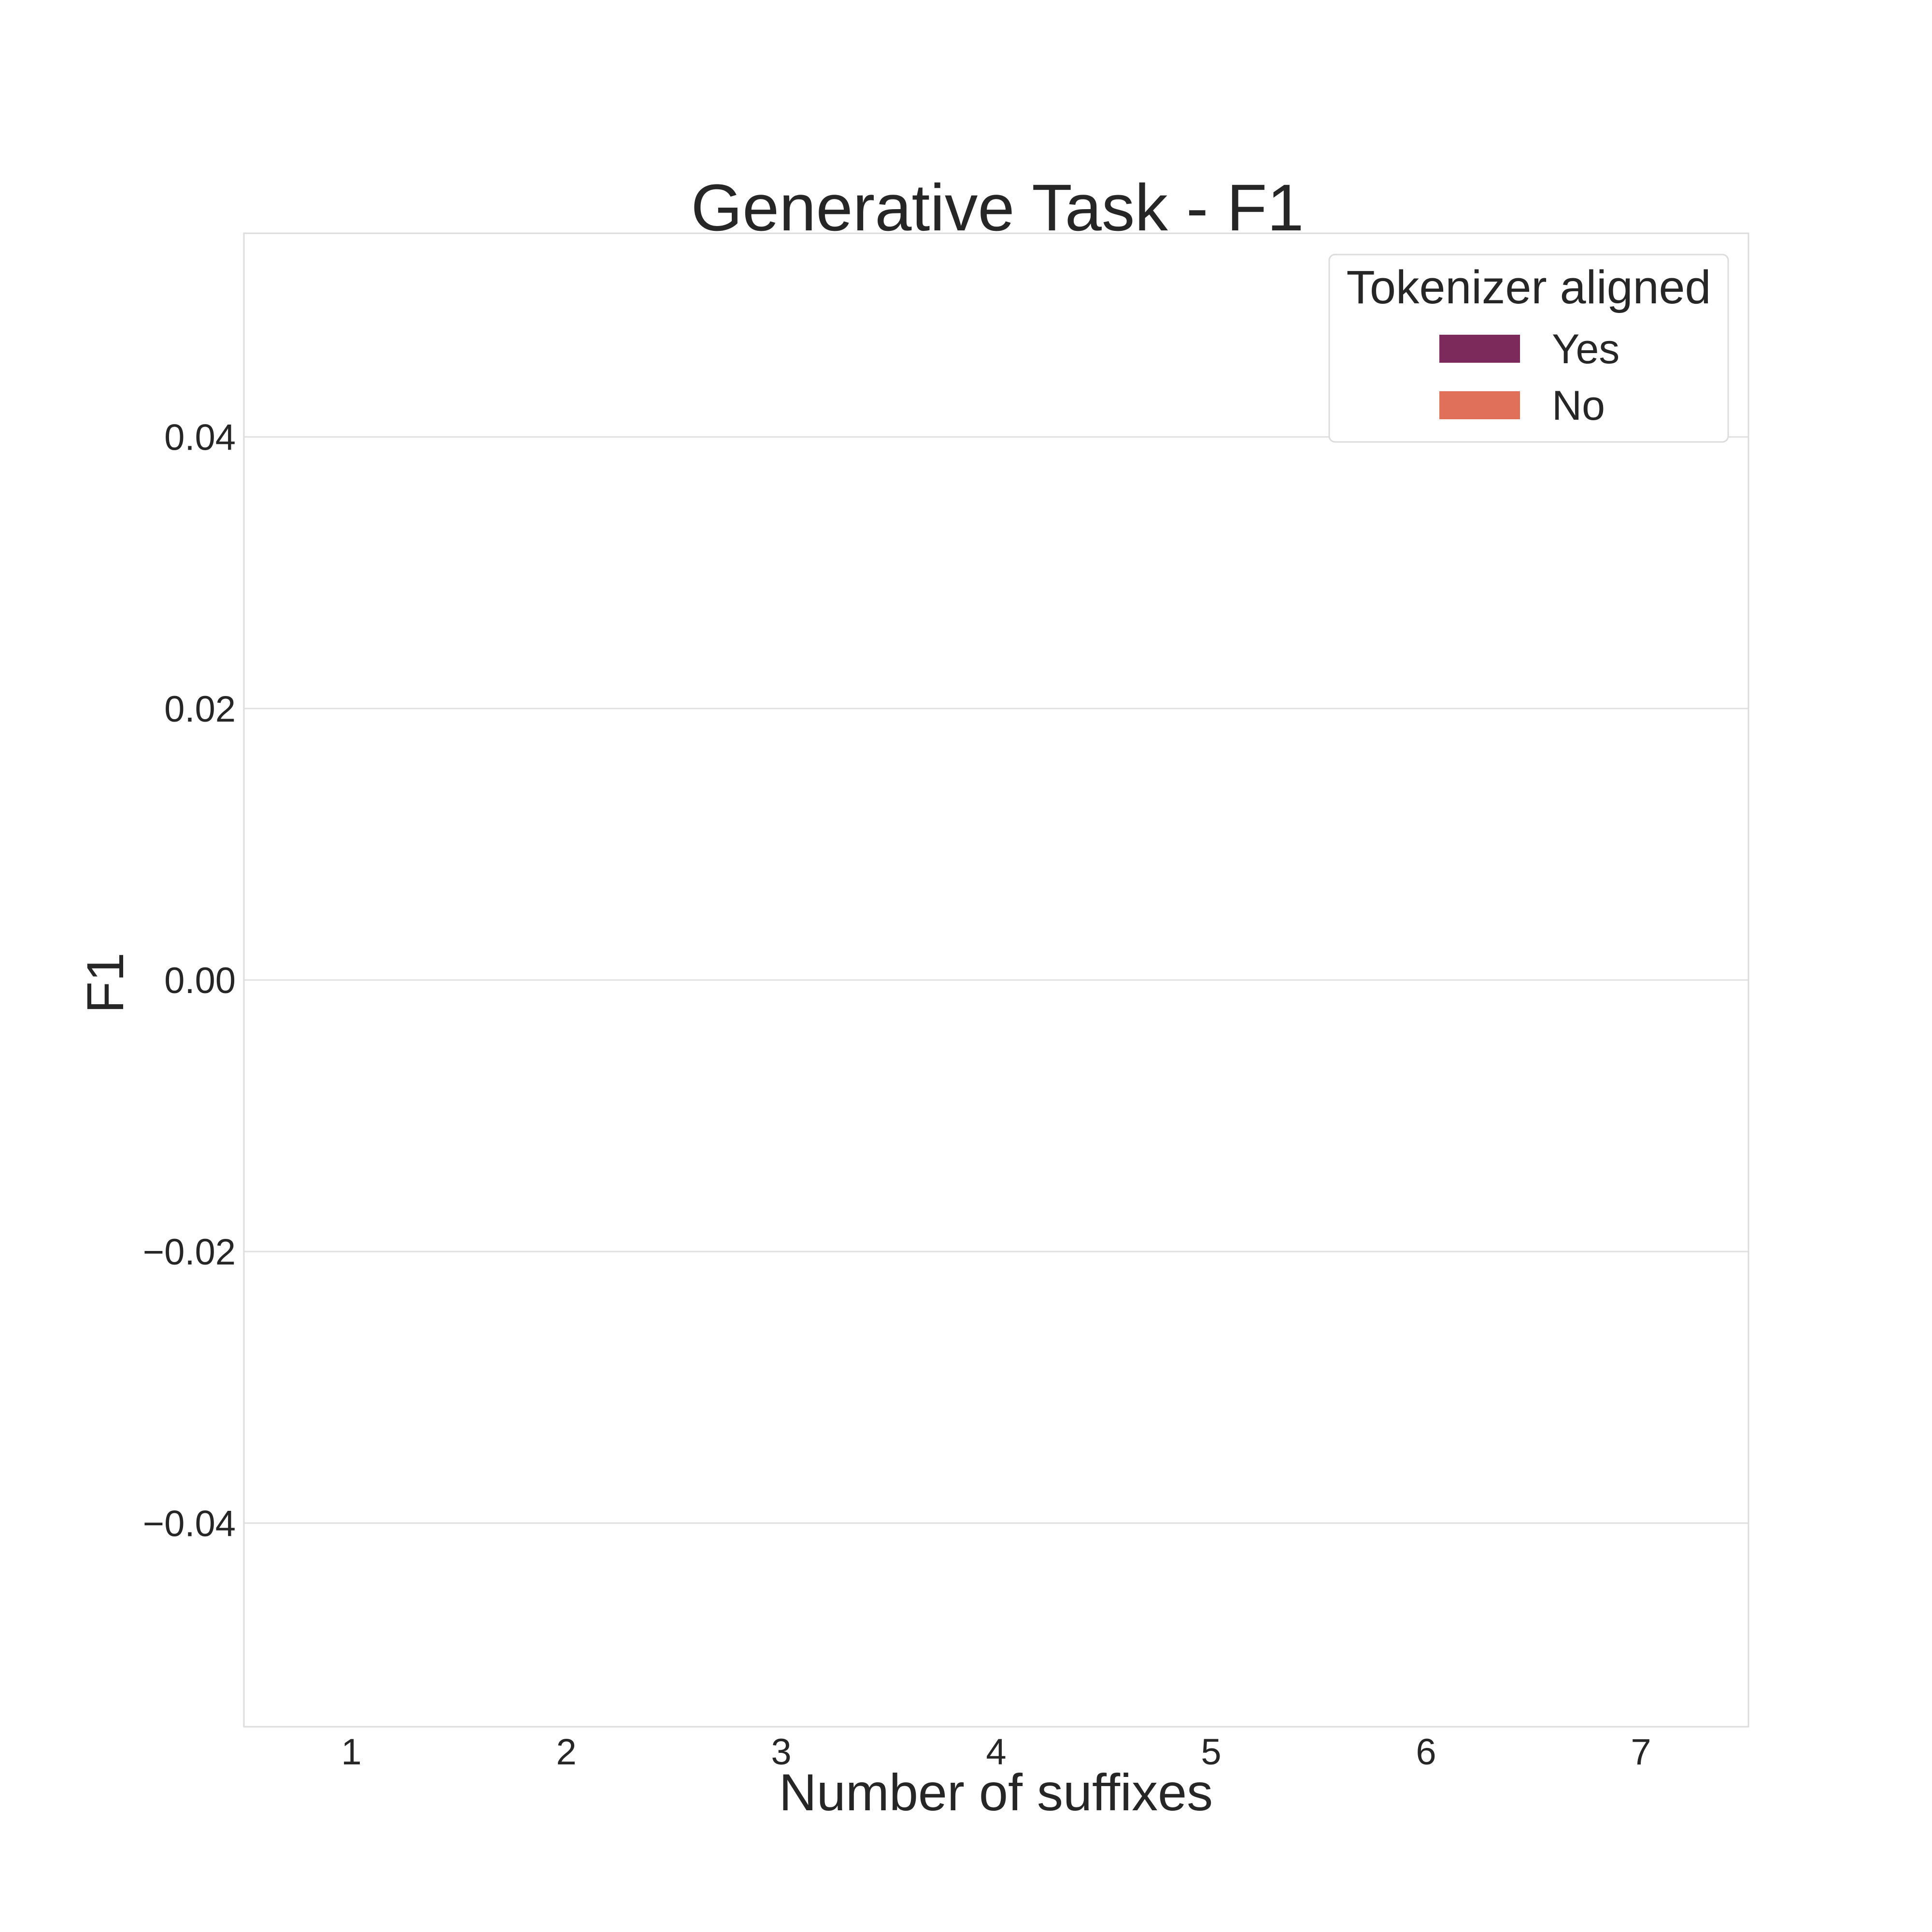  Describe the element at coordinates (200, 980) in the screenshot. I see `y-tick-label: 0.00` at that location.